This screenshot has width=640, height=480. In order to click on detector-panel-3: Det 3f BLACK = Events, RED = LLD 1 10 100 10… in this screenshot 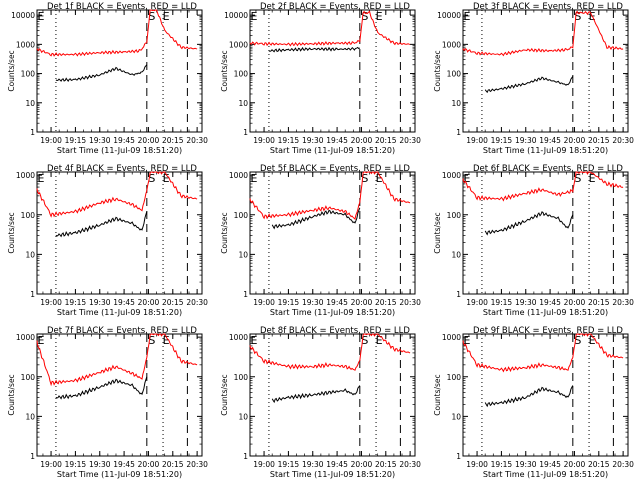, I will do `click(533, 78)`.